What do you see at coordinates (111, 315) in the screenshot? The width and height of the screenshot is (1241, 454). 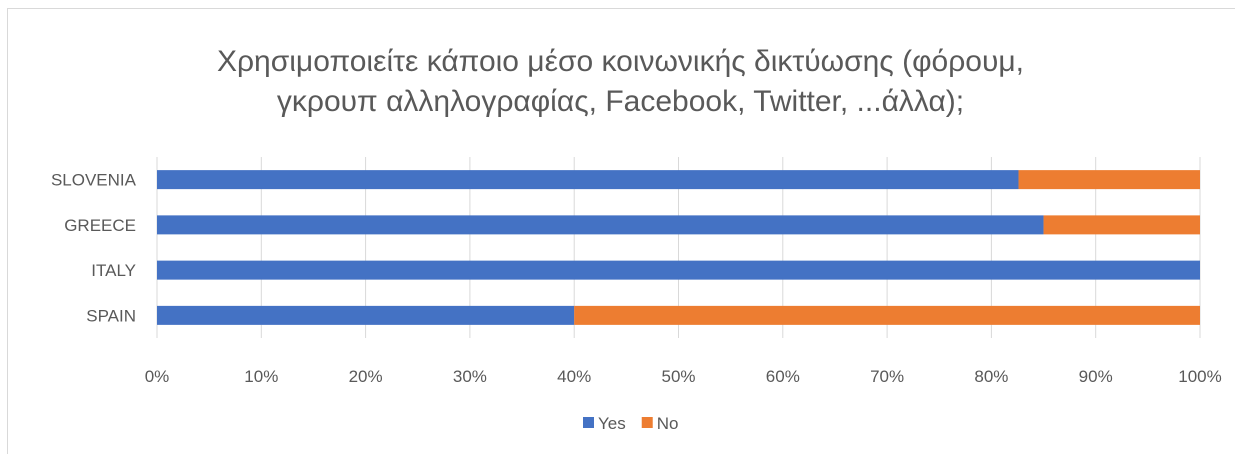 I see `category-label: SPAIN` at bounding box center [111, 315].